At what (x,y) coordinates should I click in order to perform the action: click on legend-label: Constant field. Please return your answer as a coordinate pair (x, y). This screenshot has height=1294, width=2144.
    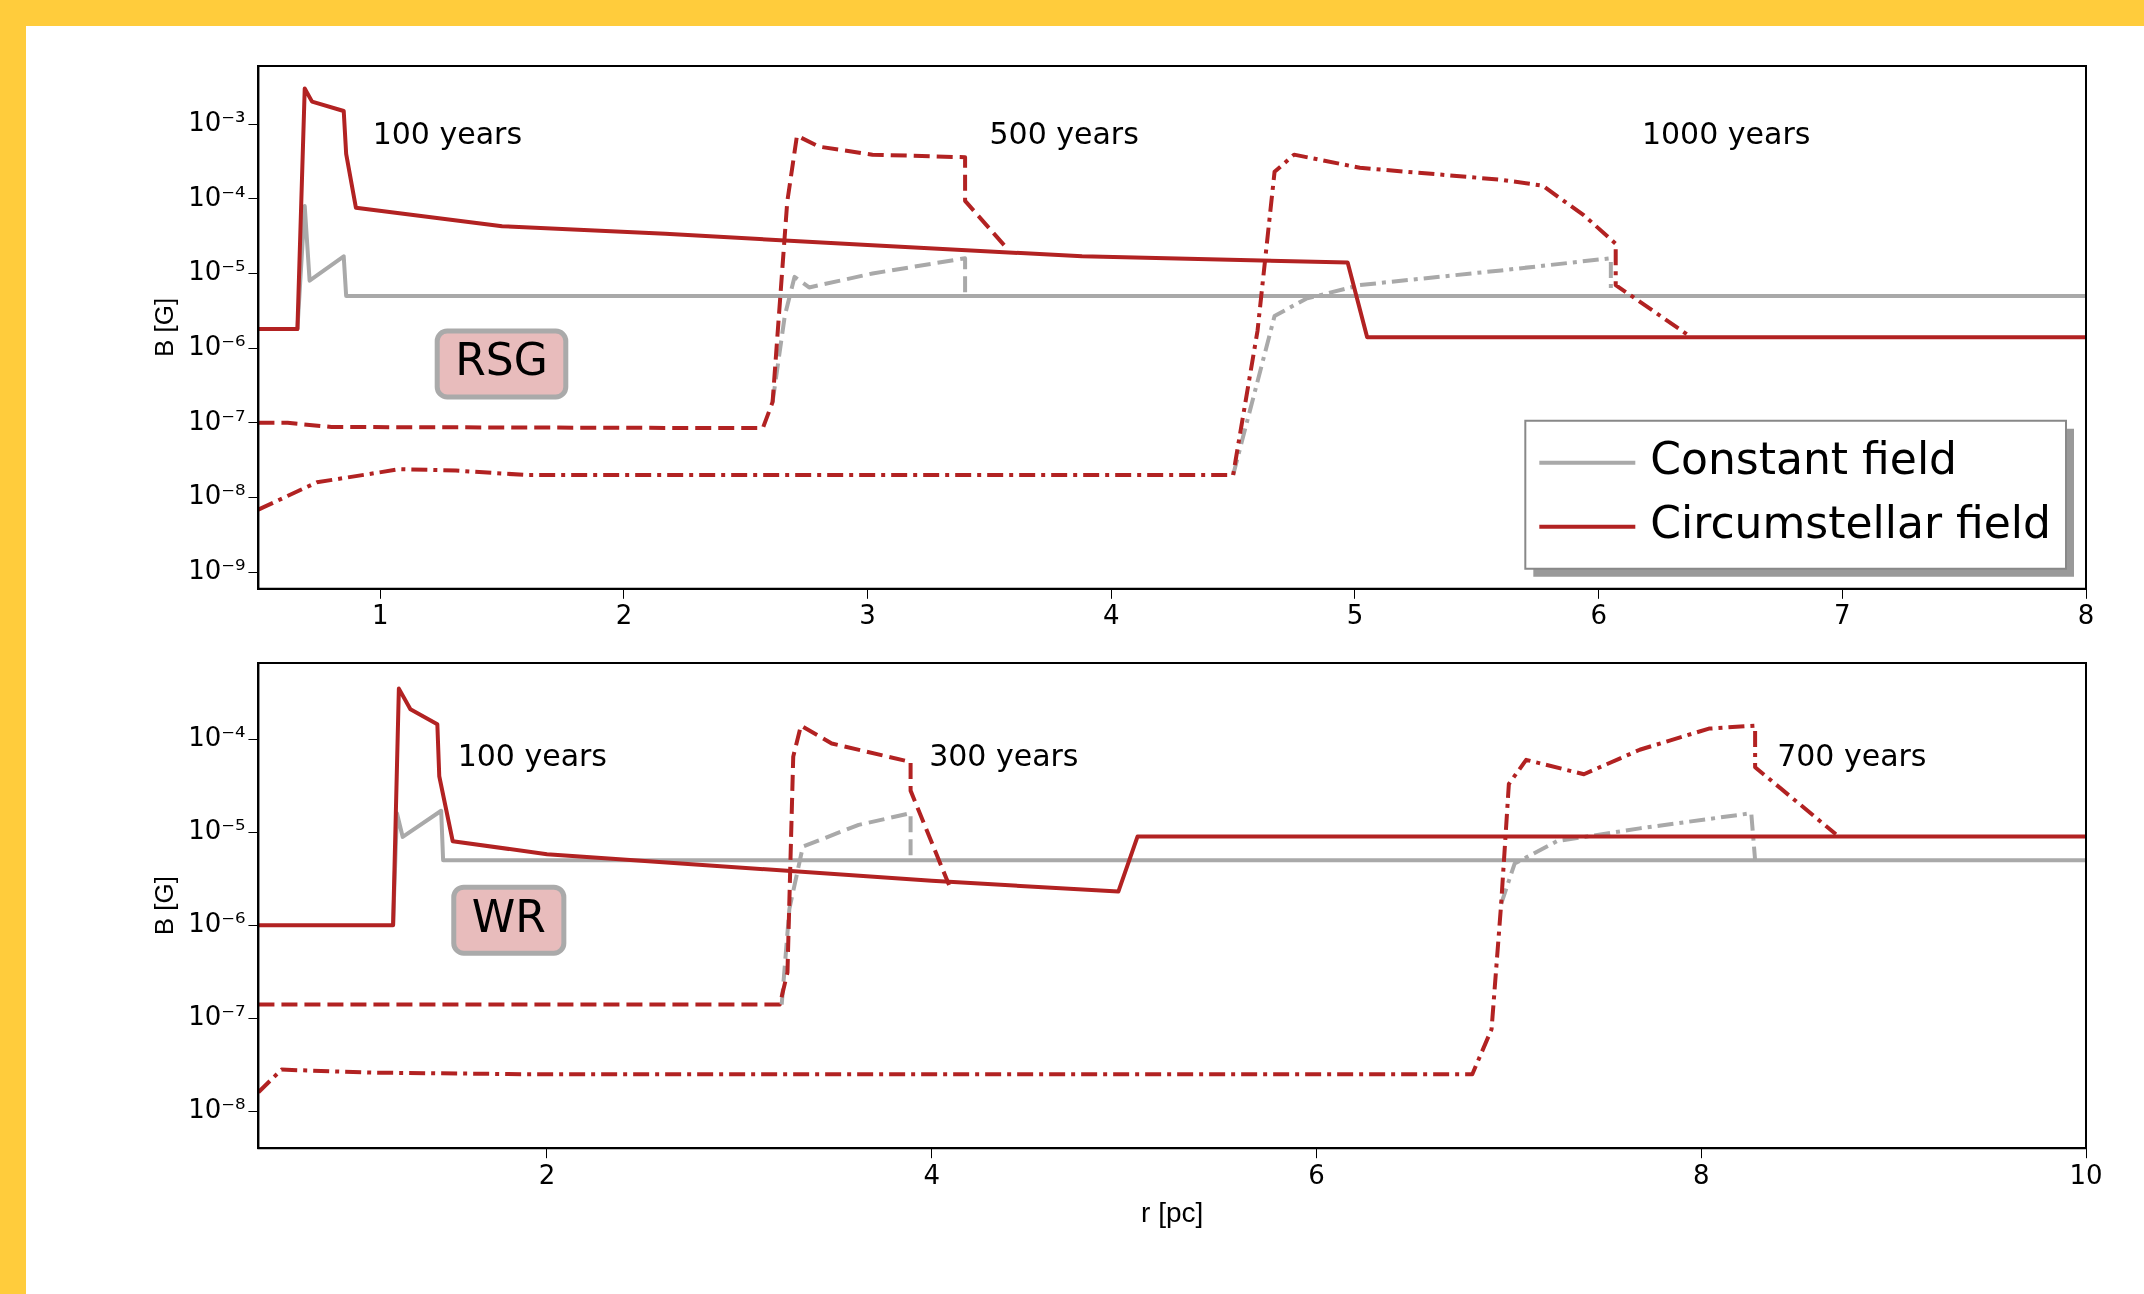
    Looking at the image, I should click on (1804, 459).